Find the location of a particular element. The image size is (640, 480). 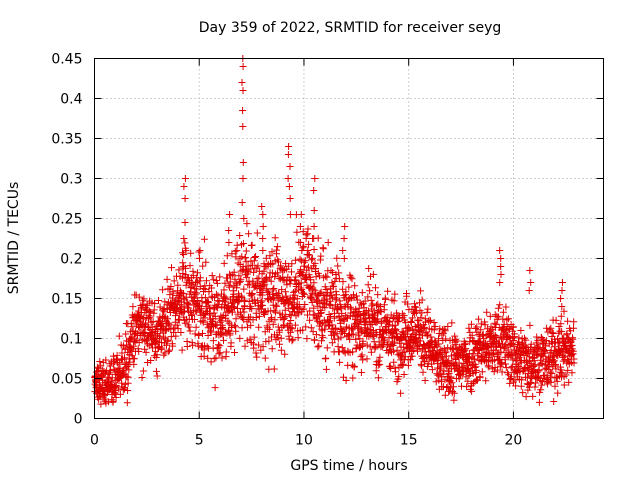

x-tick-label: 5 is located at coordinates (199, 441).